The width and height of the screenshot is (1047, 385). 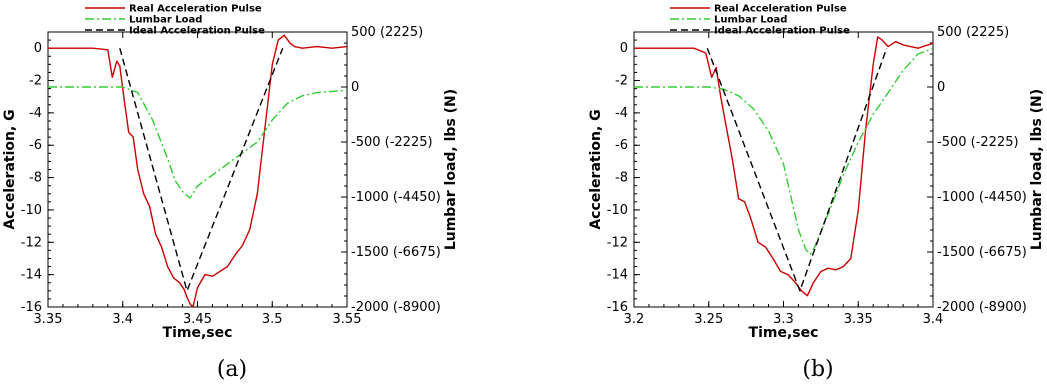 I want to click on series-line-ideal-acceleration-pulse, so click(x=201, y=169).